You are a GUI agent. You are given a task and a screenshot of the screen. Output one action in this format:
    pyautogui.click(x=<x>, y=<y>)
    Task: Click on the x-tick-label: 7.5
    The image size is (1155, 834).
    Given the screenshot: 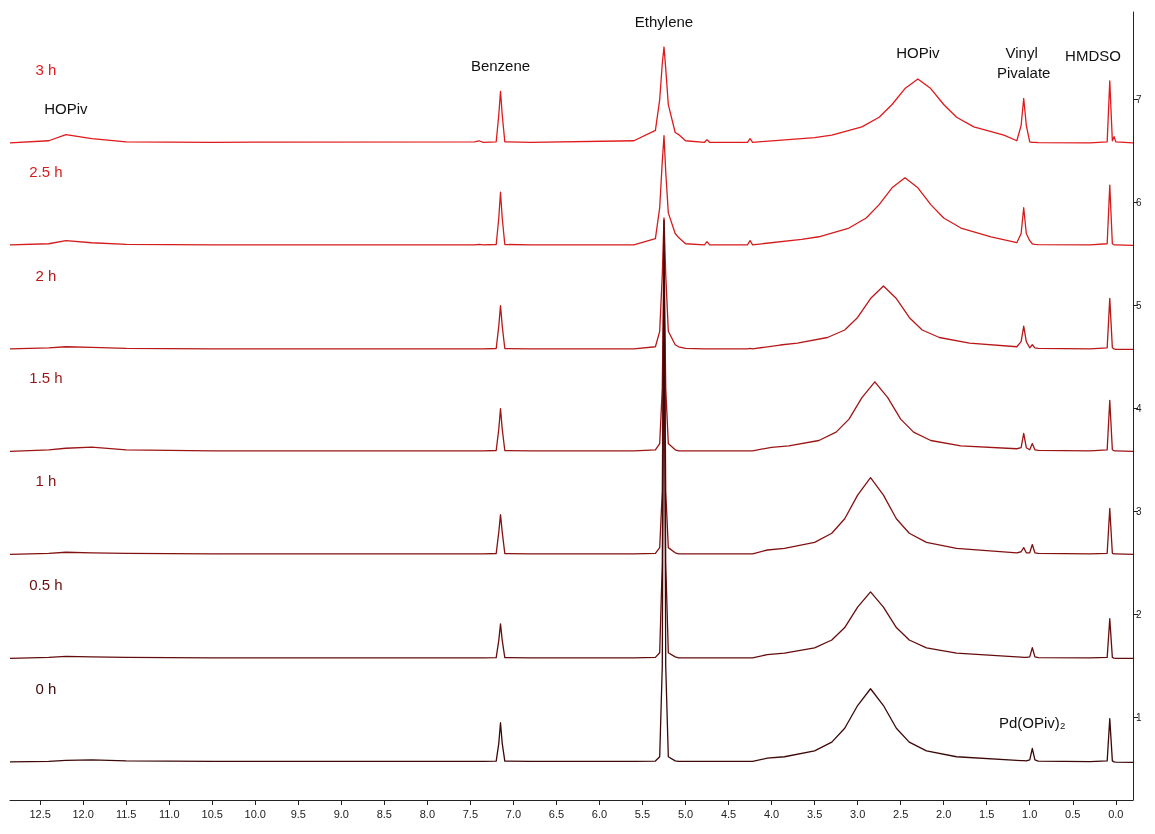 What is the action you would take?
    pyautogui.click(x=470, y=813)
    